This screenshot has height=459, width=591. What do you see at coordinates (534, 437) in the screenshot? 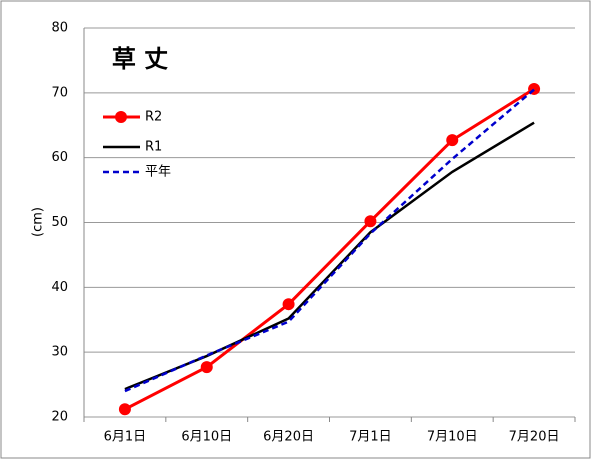
I see `x-tick-label: 7月20日` at bounding box center [534, 437].